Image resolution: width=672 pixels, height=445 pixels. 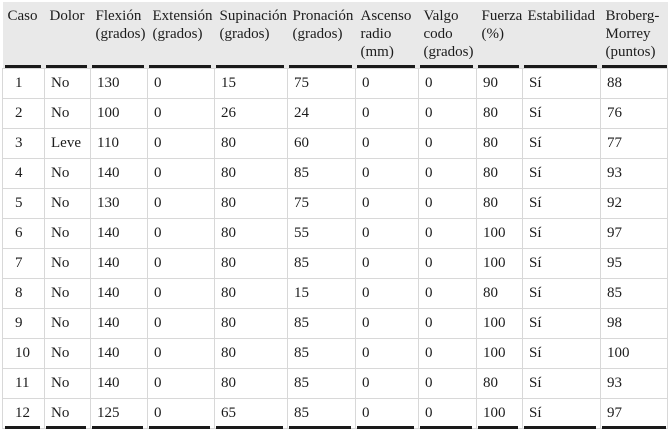 I want to click on column-header-supinacion: Supinación (grados), so click(x=251, y=35).